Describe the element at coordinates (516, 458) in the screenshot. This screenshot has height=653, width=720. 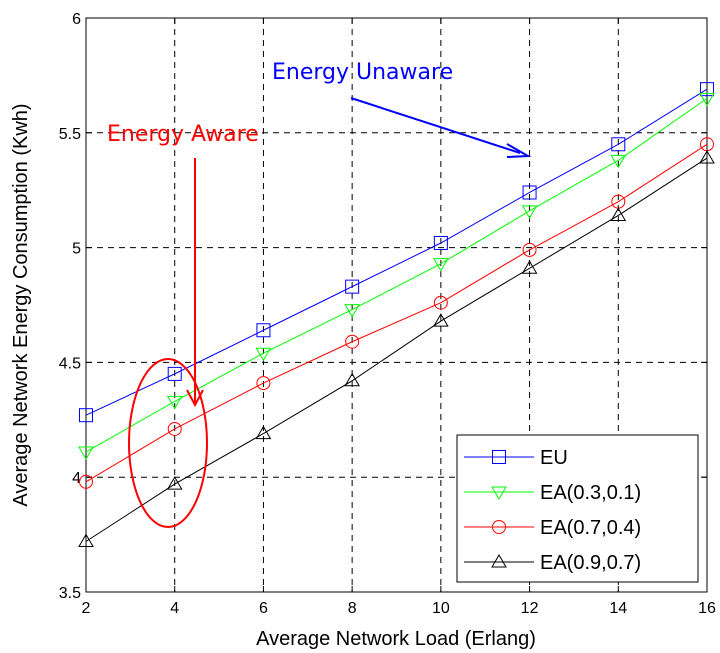
I see `legend-item: EU` at that location.